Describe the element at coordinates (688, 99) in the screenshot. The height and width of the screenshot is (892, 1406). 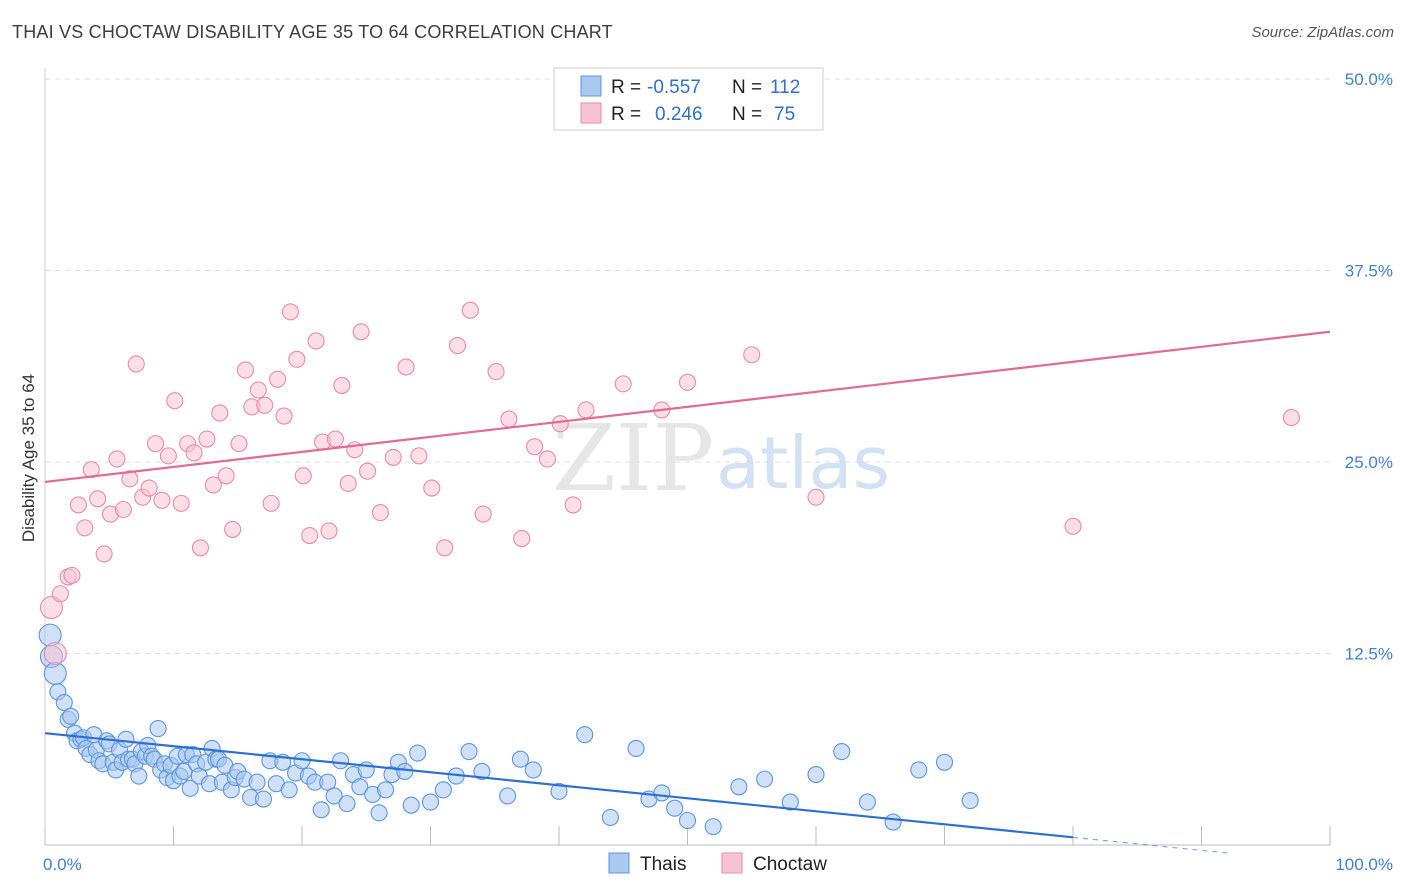
I see `legend: R = -0.557 N = 112 R = 0.246 N = 75` at that location.